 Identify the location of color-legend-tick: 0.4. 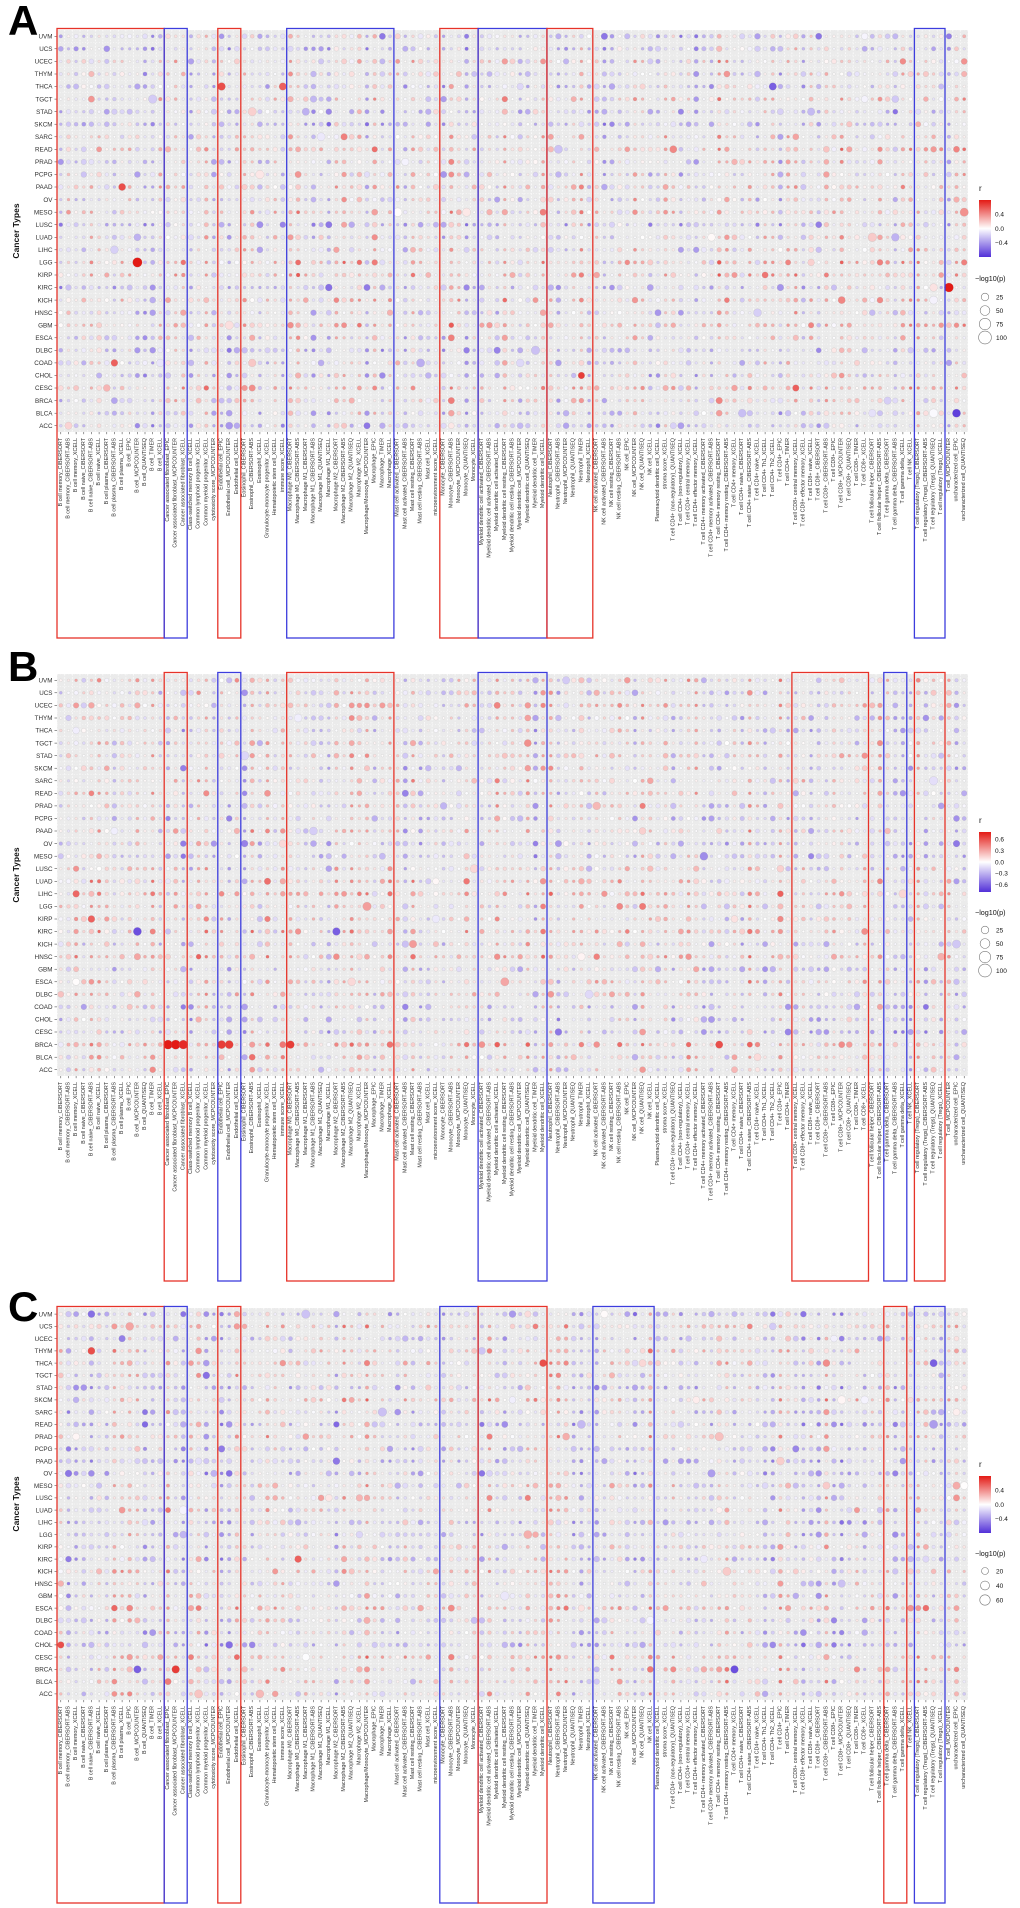
(999, 215).